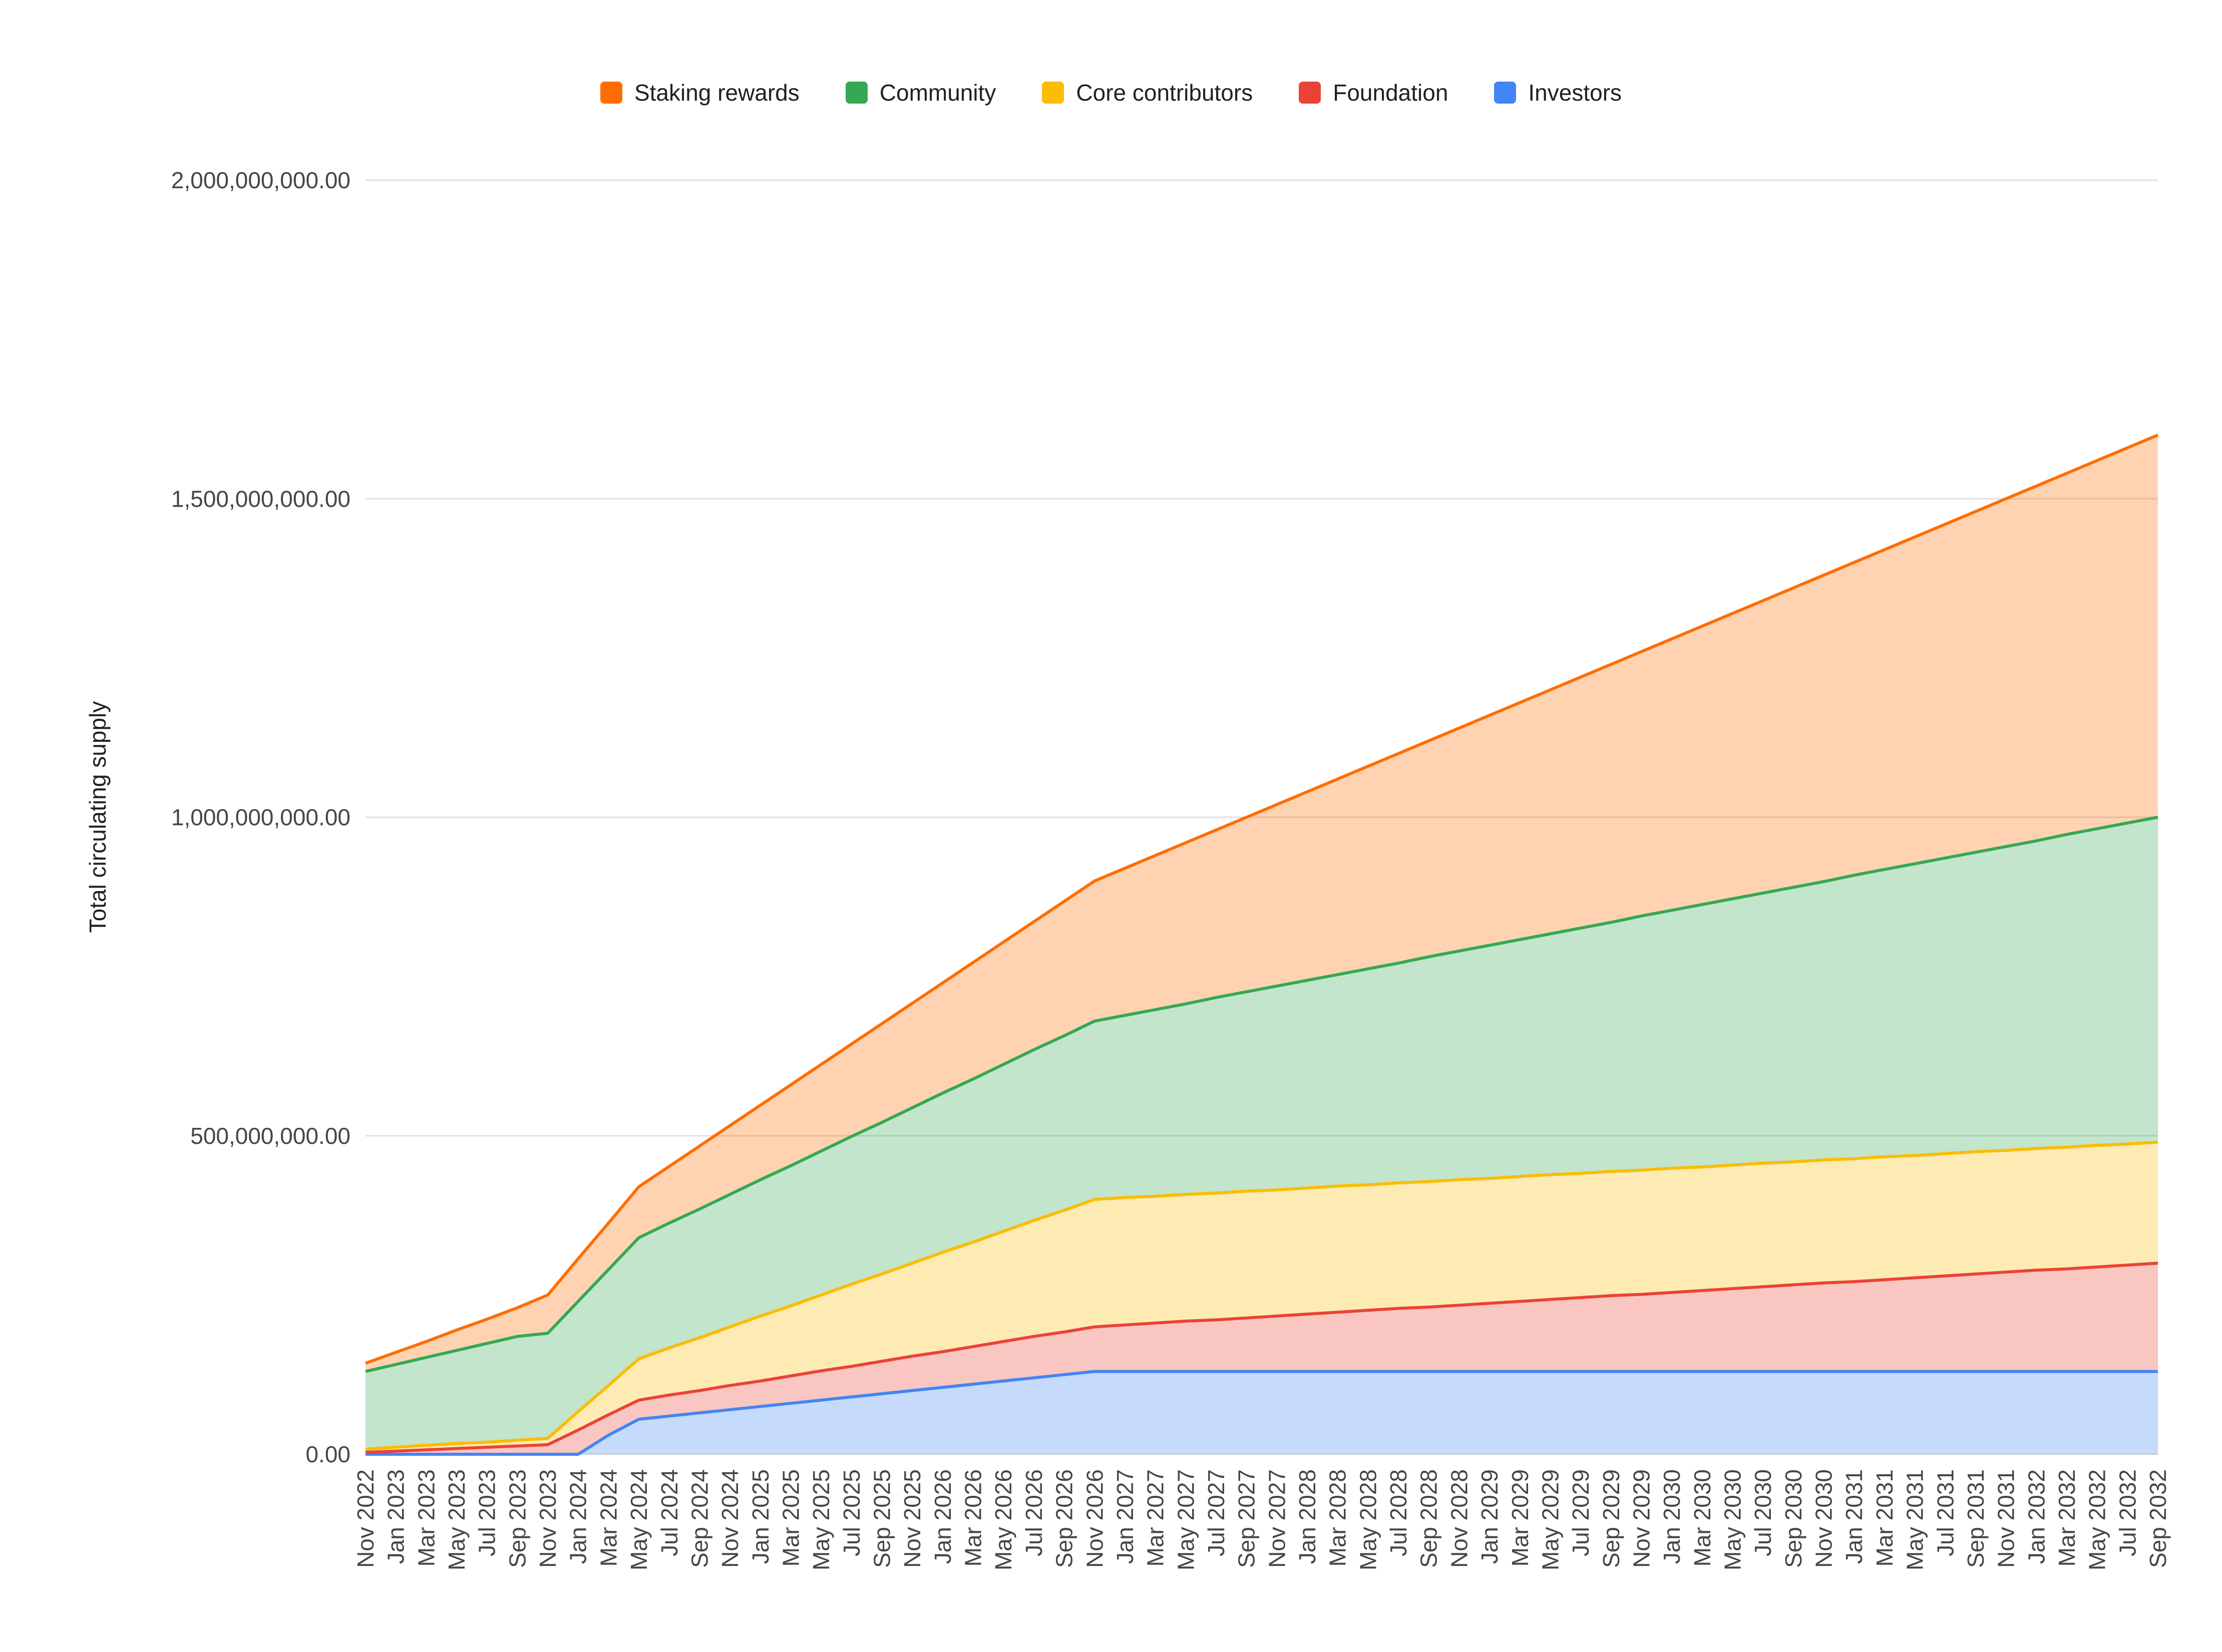  Describe the element at coordinates (1156, 1517) in the screenshot. I see `x-tick-label: Mar 2027` at that location.